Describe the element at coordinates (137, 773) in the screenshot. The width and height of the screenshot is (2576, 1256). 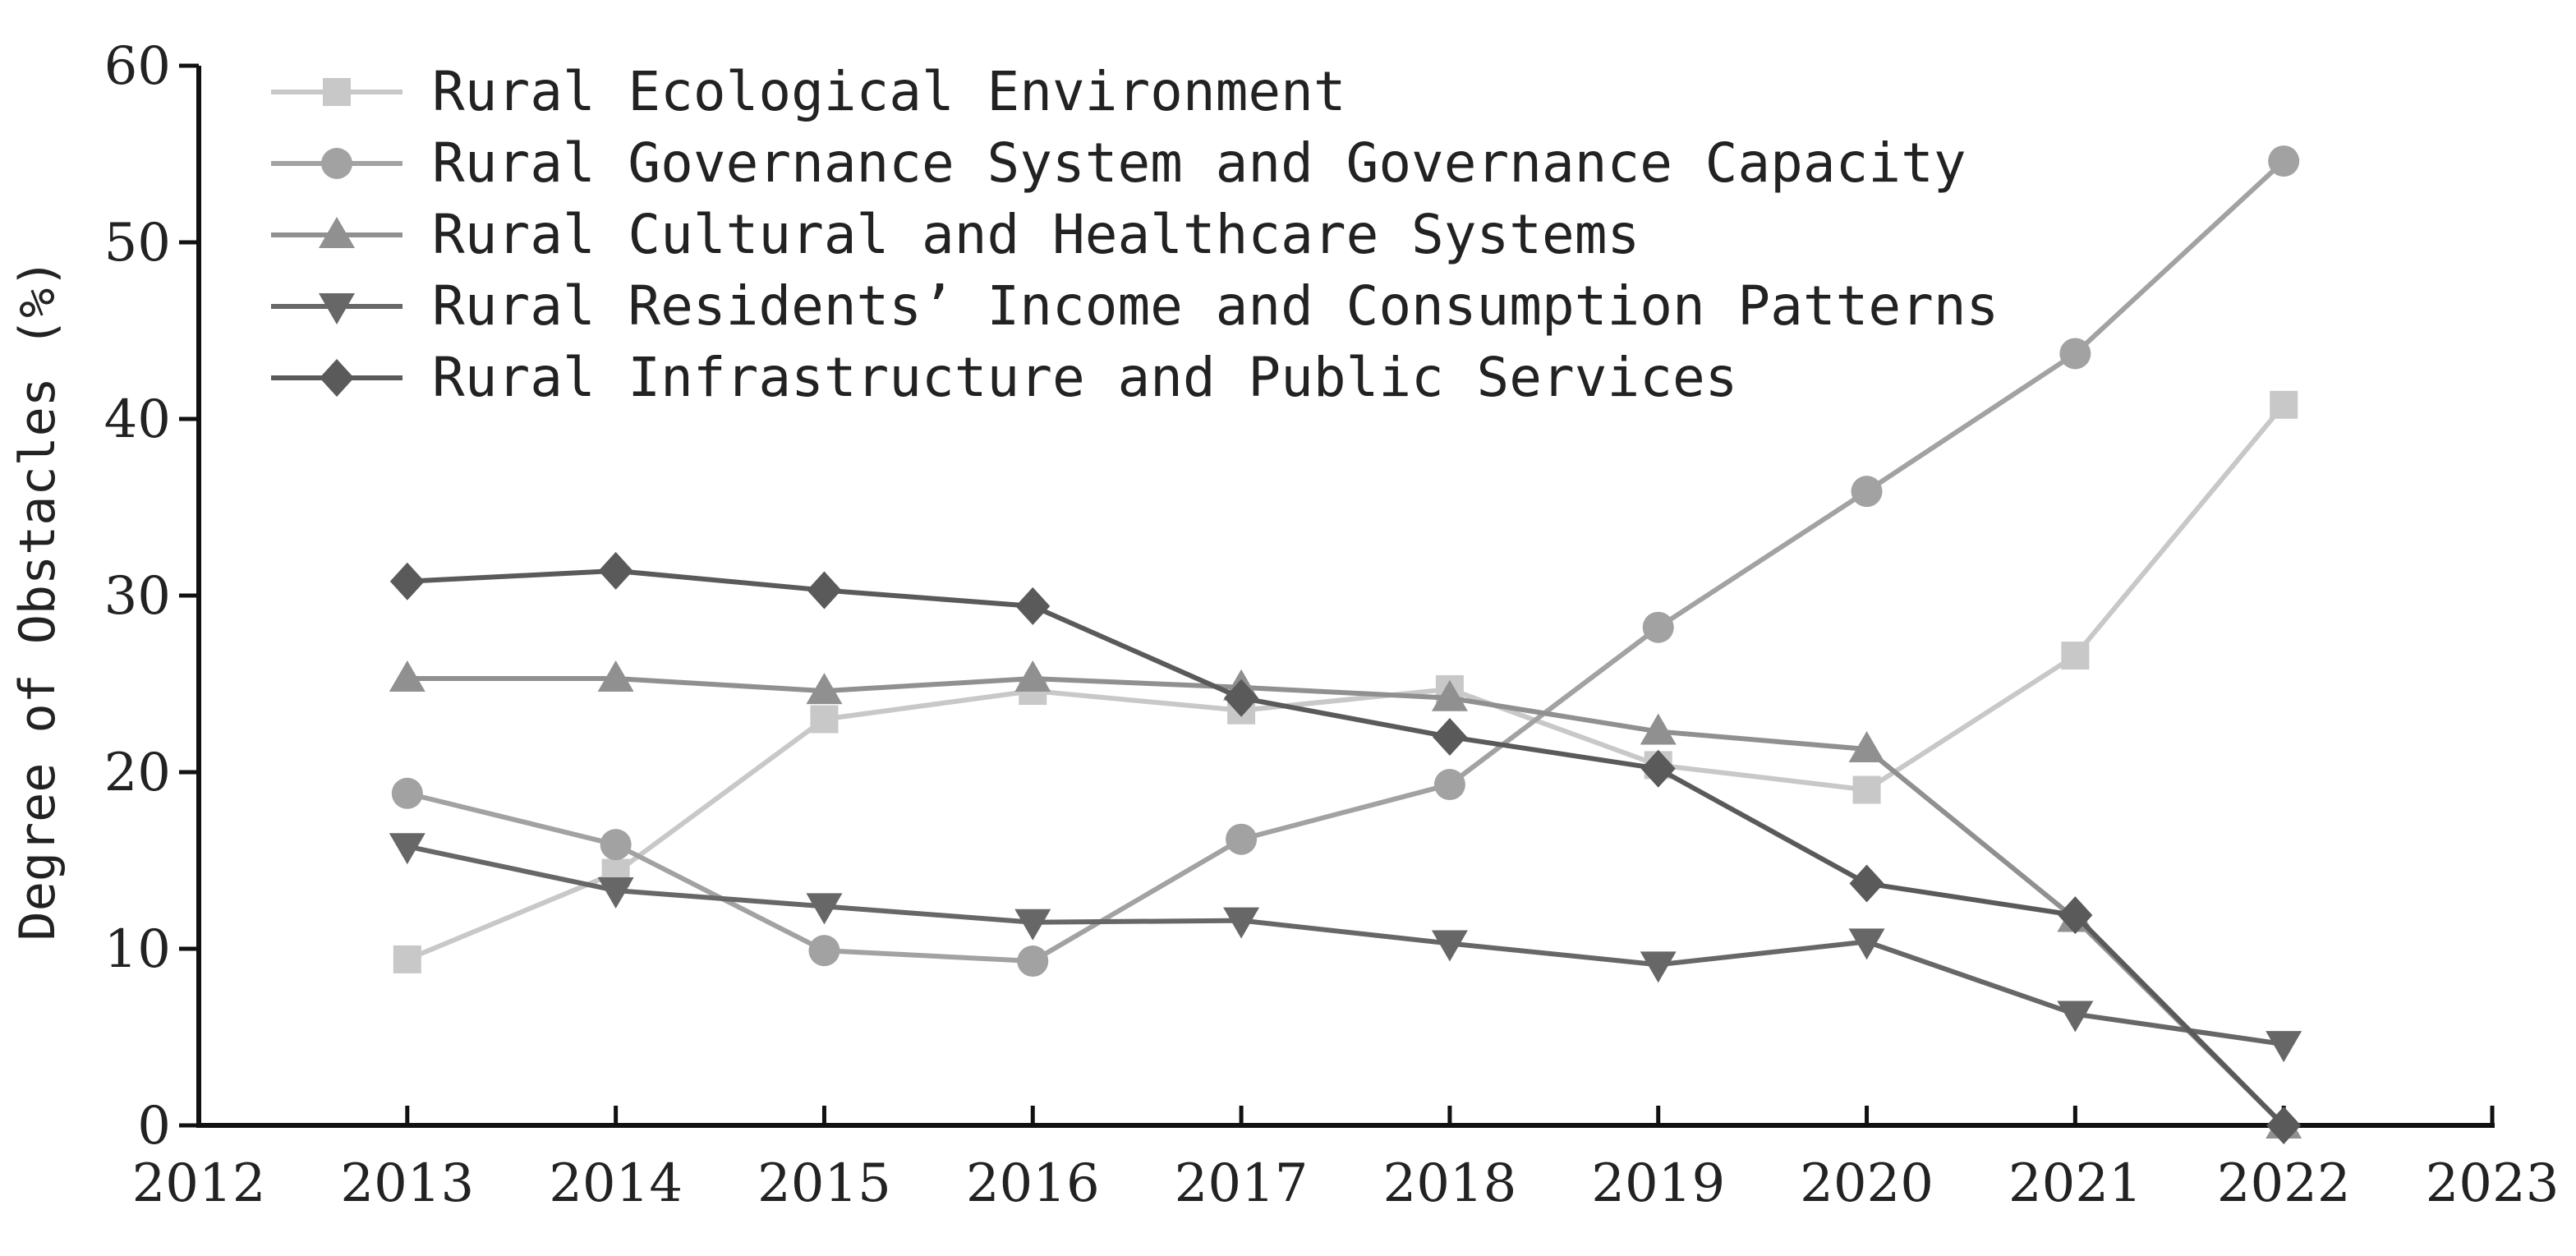
I see `y-tick-label: 20` at that location.